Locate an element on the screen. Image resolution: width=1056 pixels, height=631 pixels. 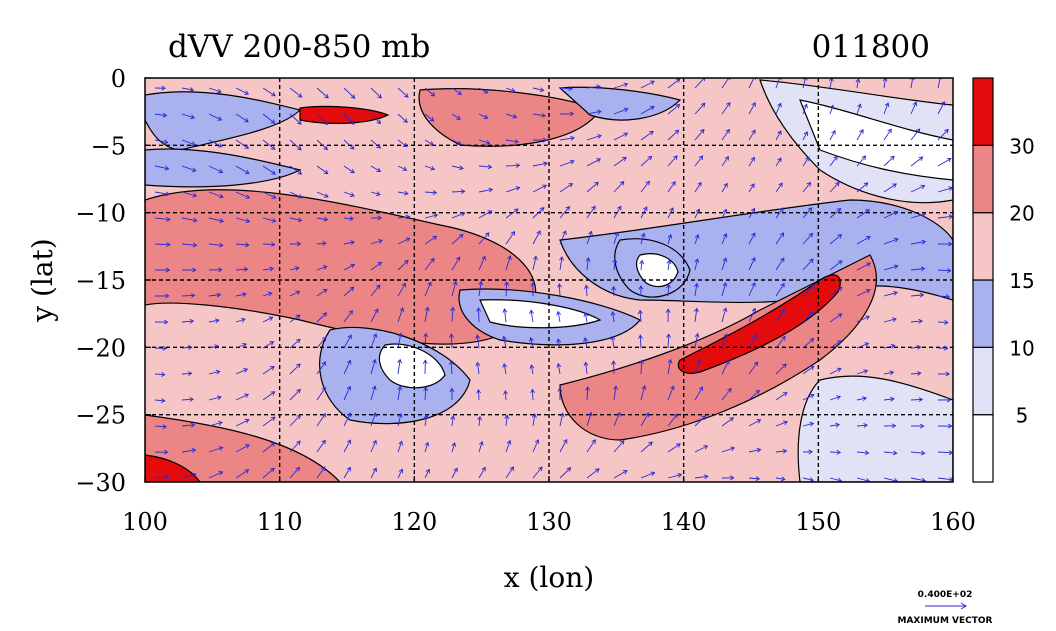
band-red-jet is located at coordinates (759, 324).